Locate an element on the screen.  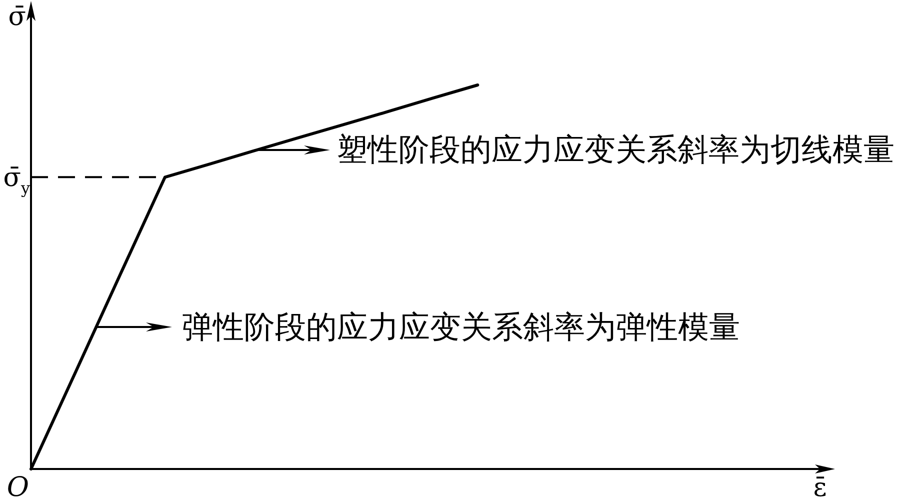
x-axis-title: ε̄ is located at coordinates (820, 486).